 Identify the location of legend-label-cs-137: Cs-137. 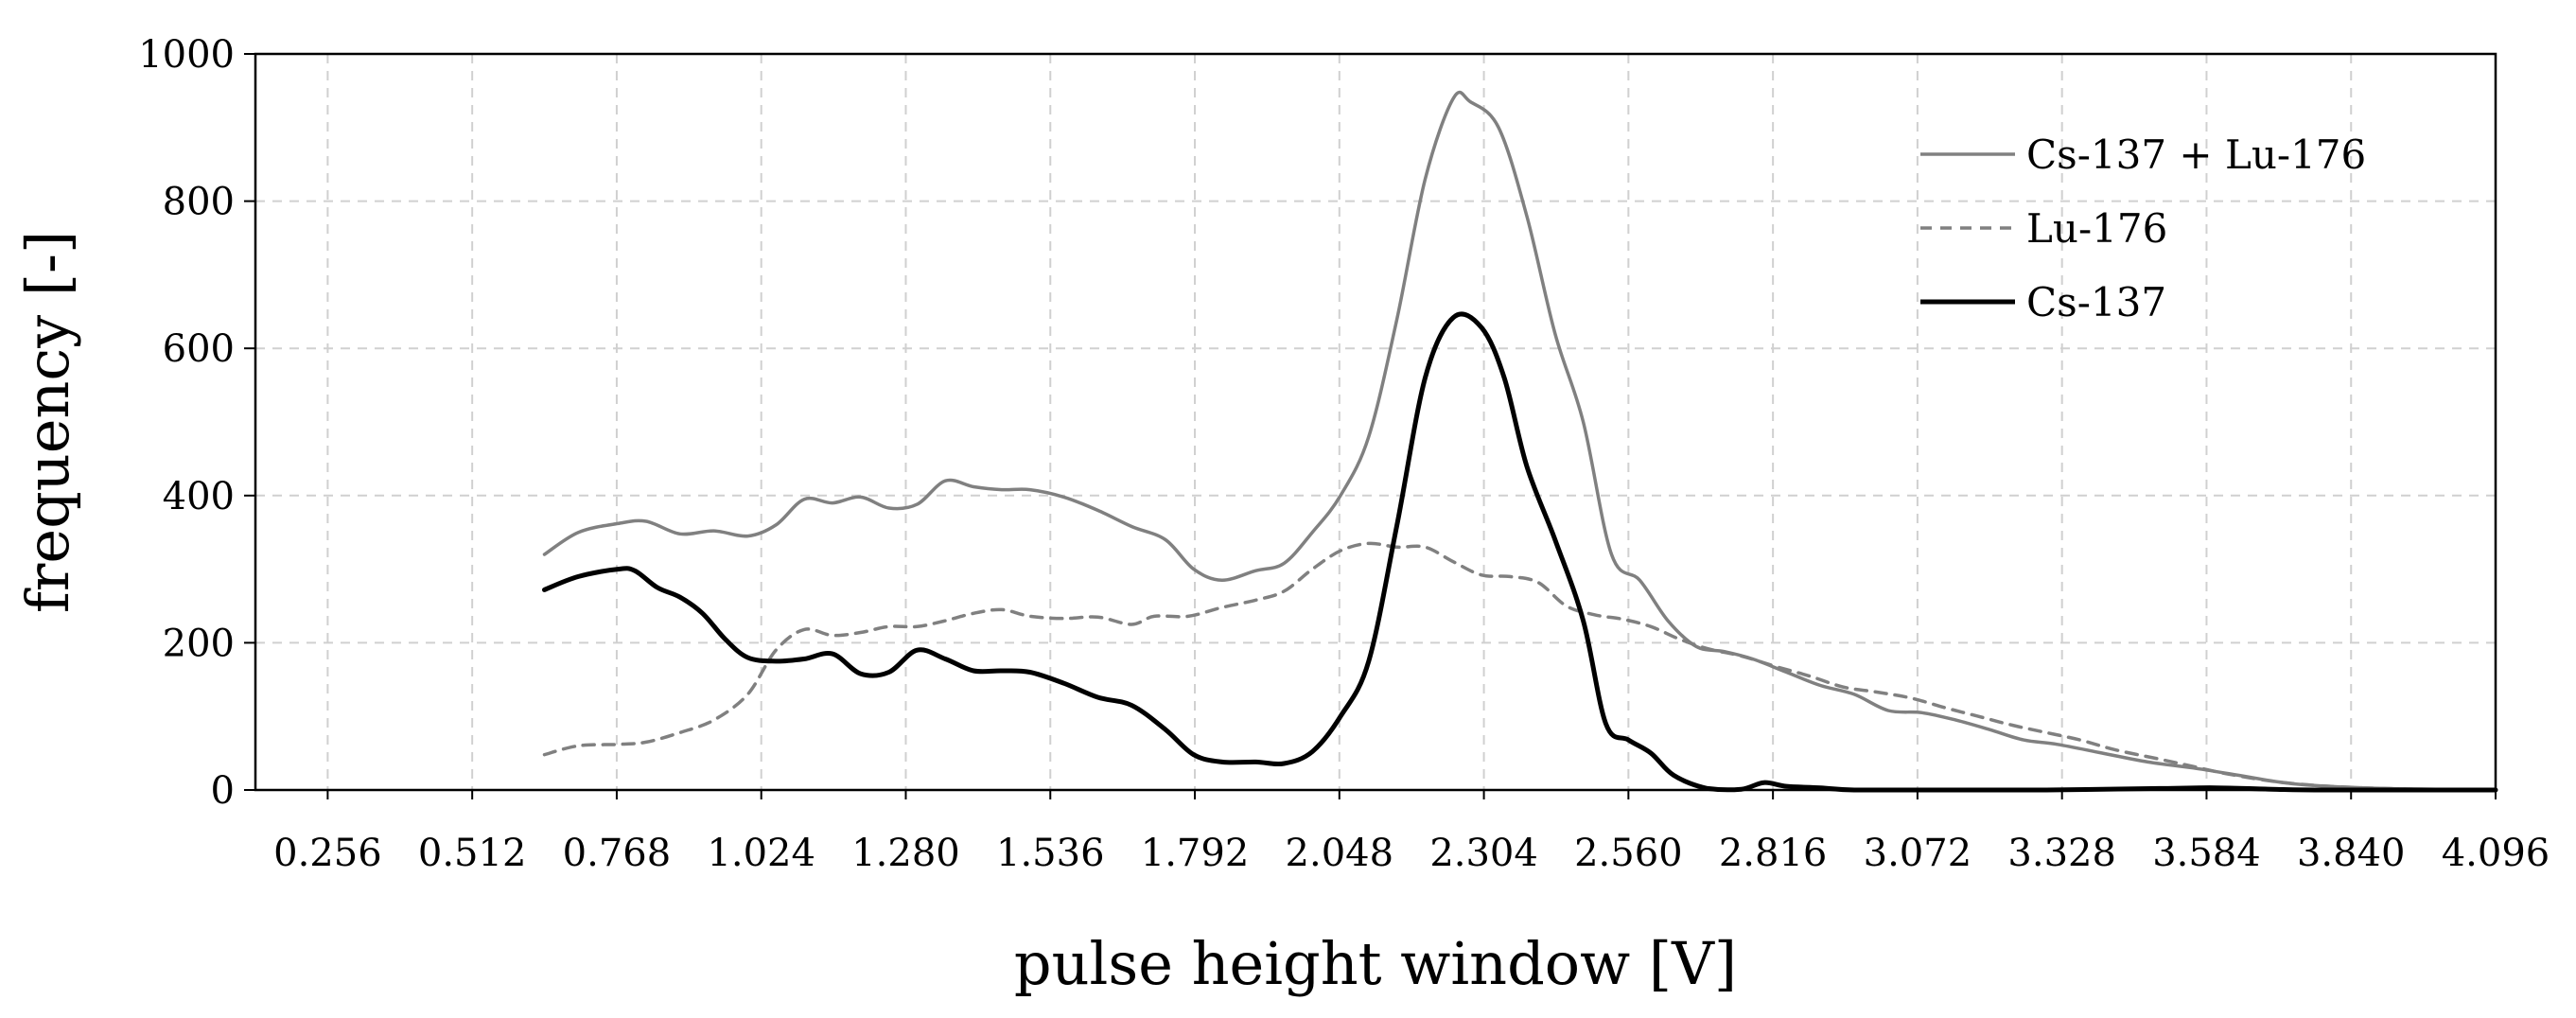
(2096, 302).